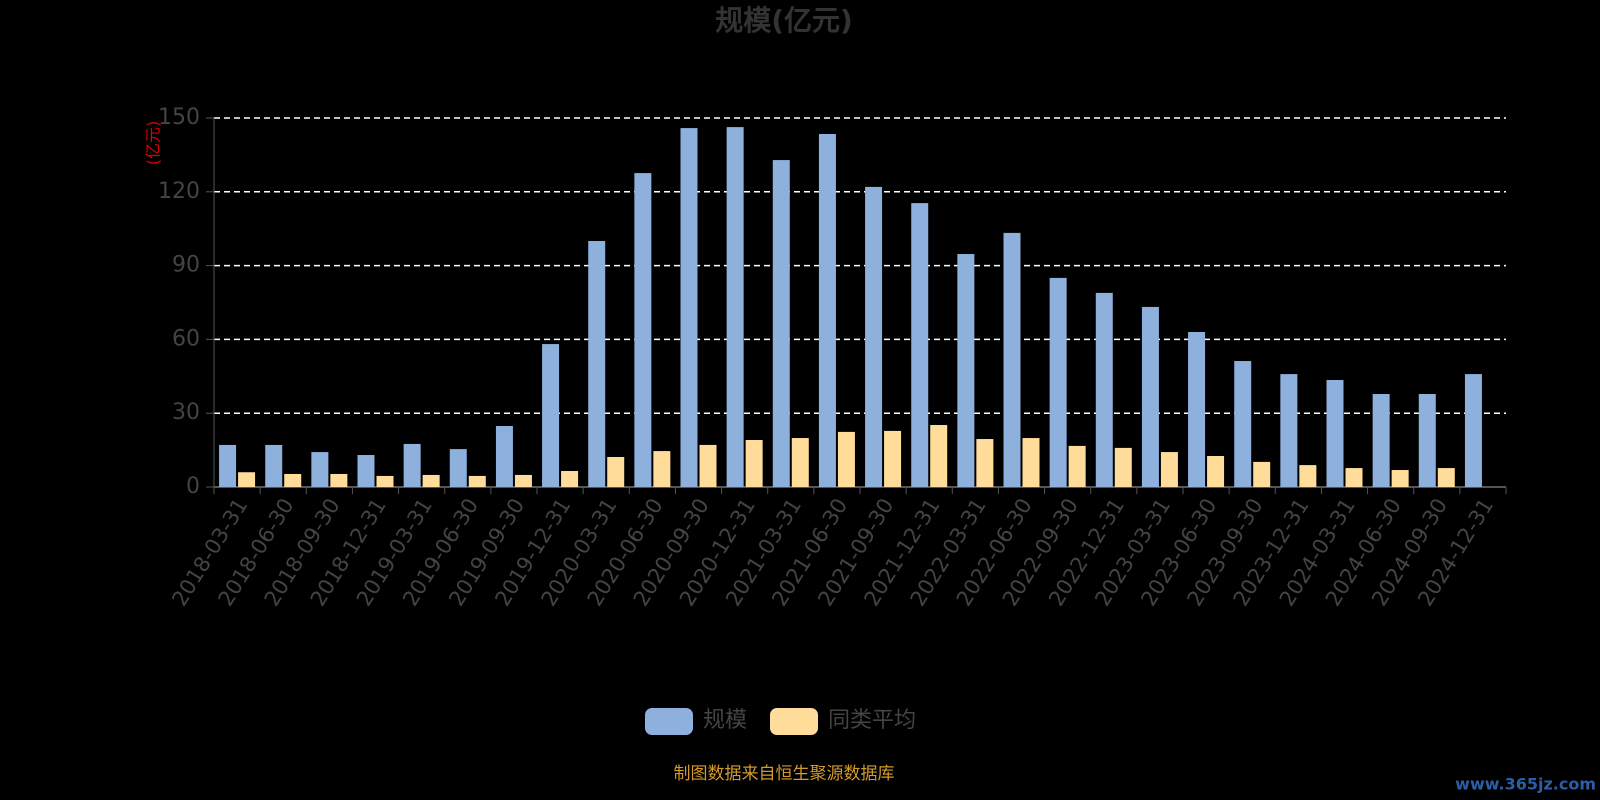 This screenshot has height=800, width=1600. Describe the element at coordinates (186, 265) in the screenshot. I see `y-tick-label: 90` at that location.